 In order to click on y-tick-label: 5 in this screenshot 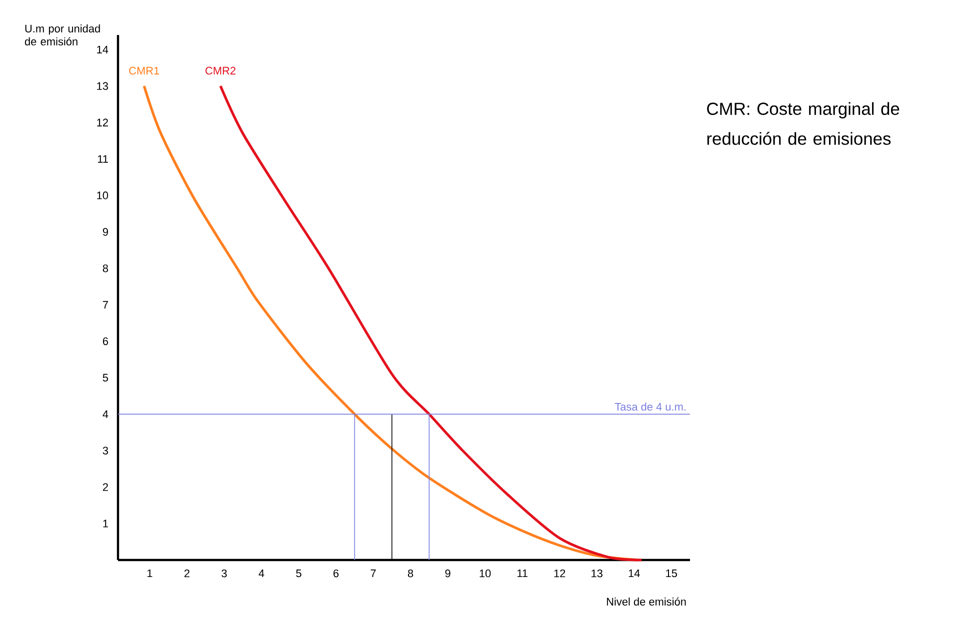, I will do `click(105, 378)`.